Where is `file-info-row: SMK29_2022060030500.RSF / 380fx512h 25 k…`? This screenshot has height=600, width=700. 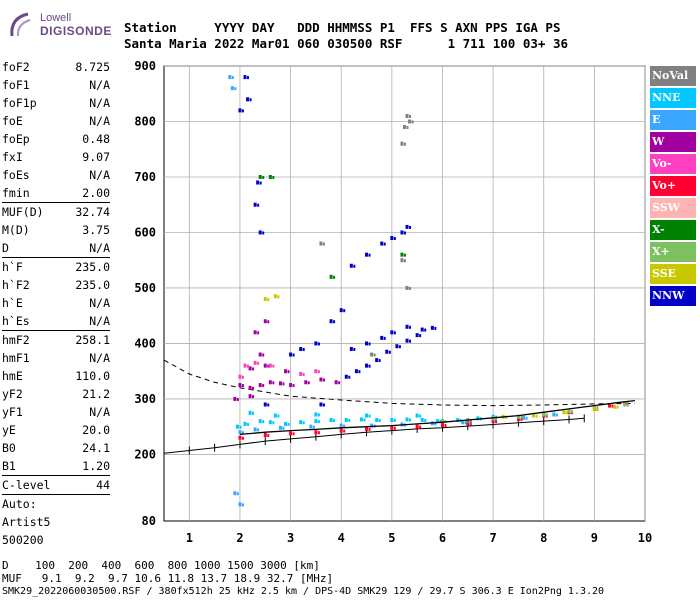
file-info-row: SMK29_2022060030500.RSF / 380fx512h 25 k… is located at coordinates (303, 591).